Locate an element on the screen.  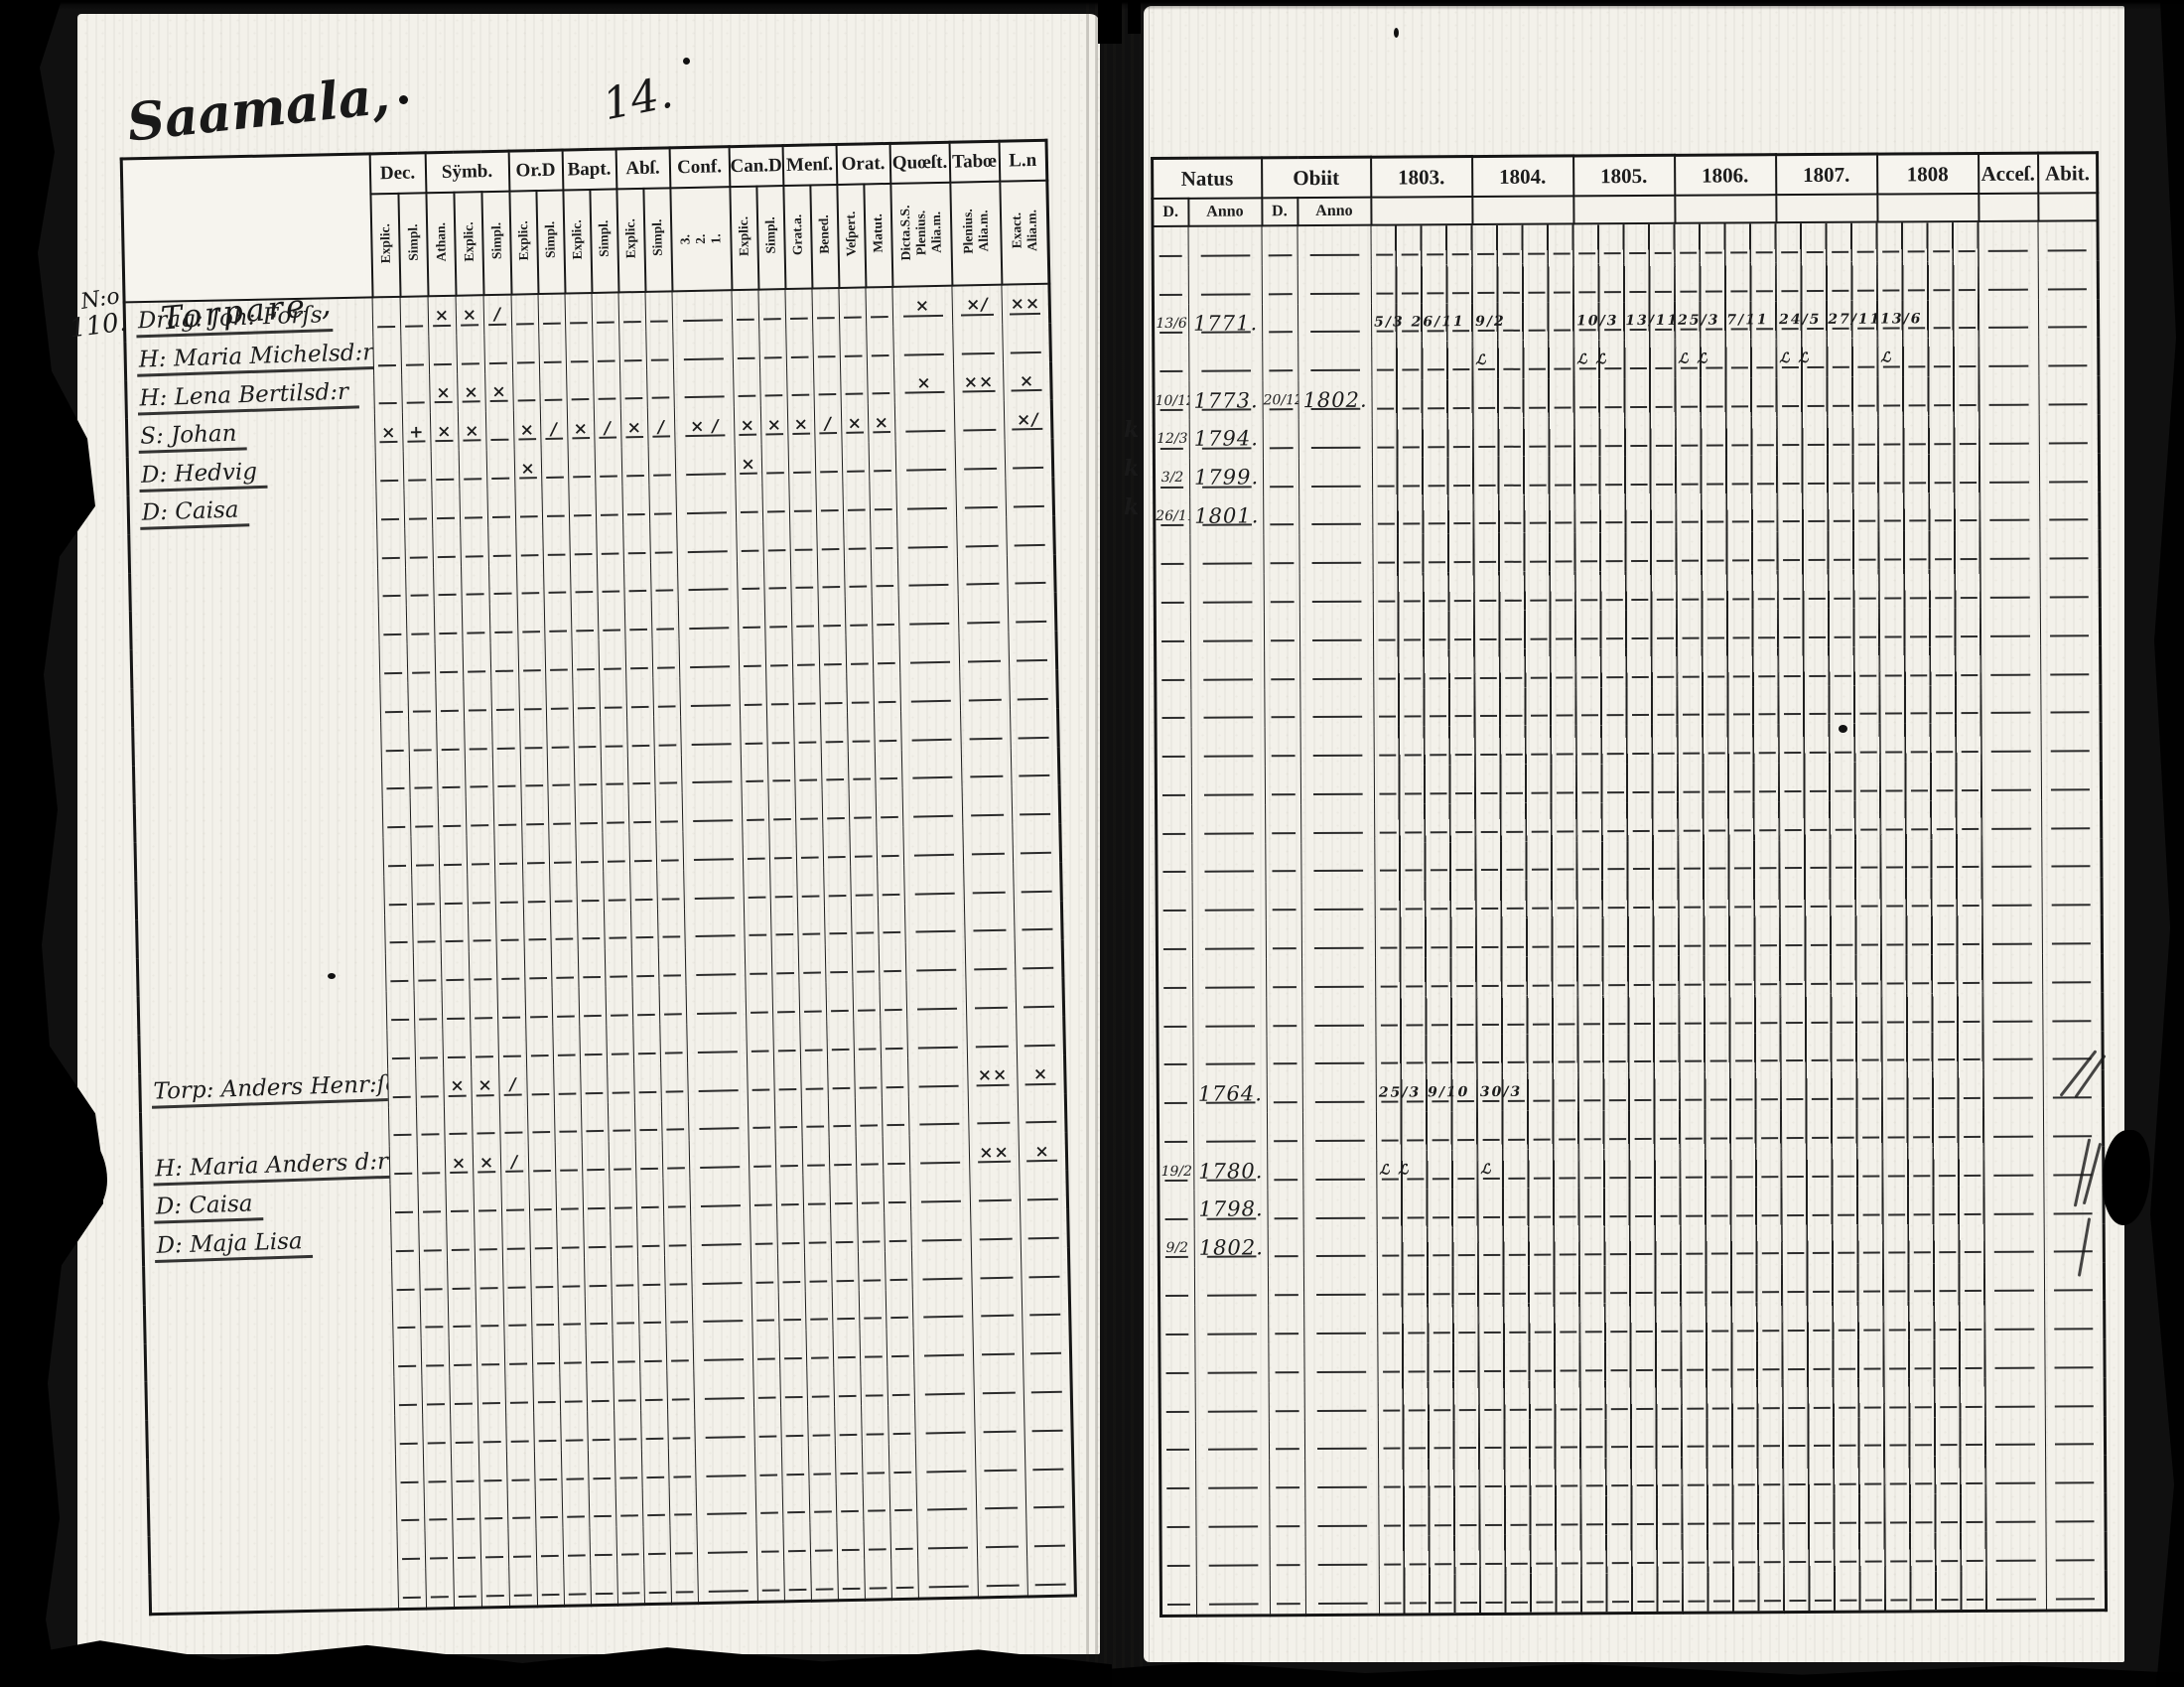
year-1805-cell: ℒ ℒ is located at coordinates (1624, 359).